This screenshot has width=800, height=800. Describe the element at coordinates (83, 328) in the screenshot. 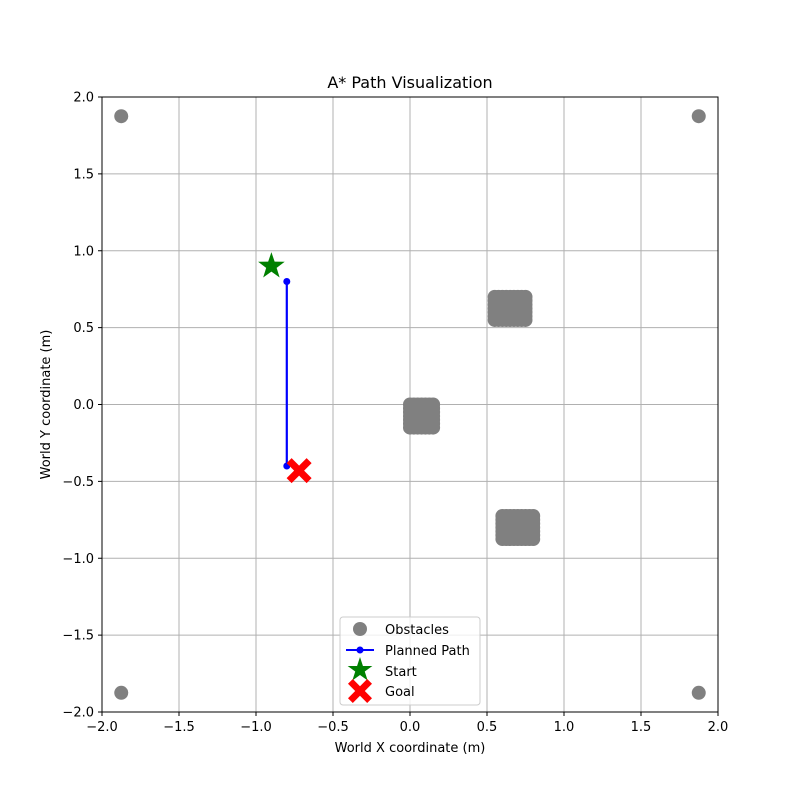

I see `y-tick-label: 0.5` at that location.